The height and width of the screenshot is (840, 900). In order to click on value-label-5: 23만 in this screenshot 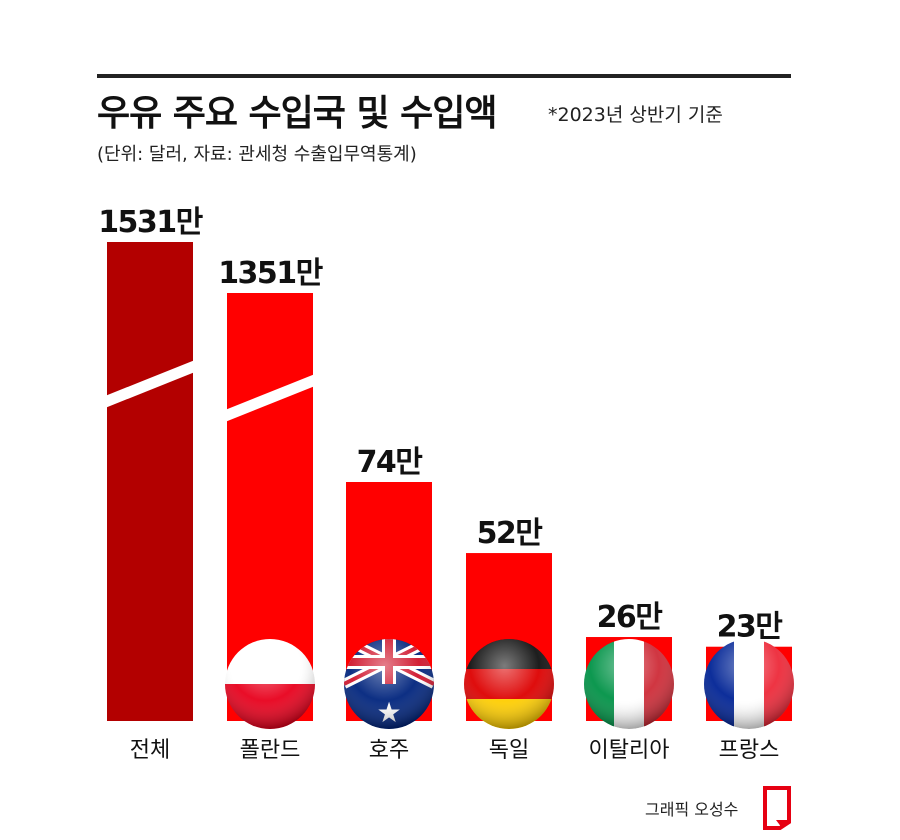, I will do `click(750, 627)`.